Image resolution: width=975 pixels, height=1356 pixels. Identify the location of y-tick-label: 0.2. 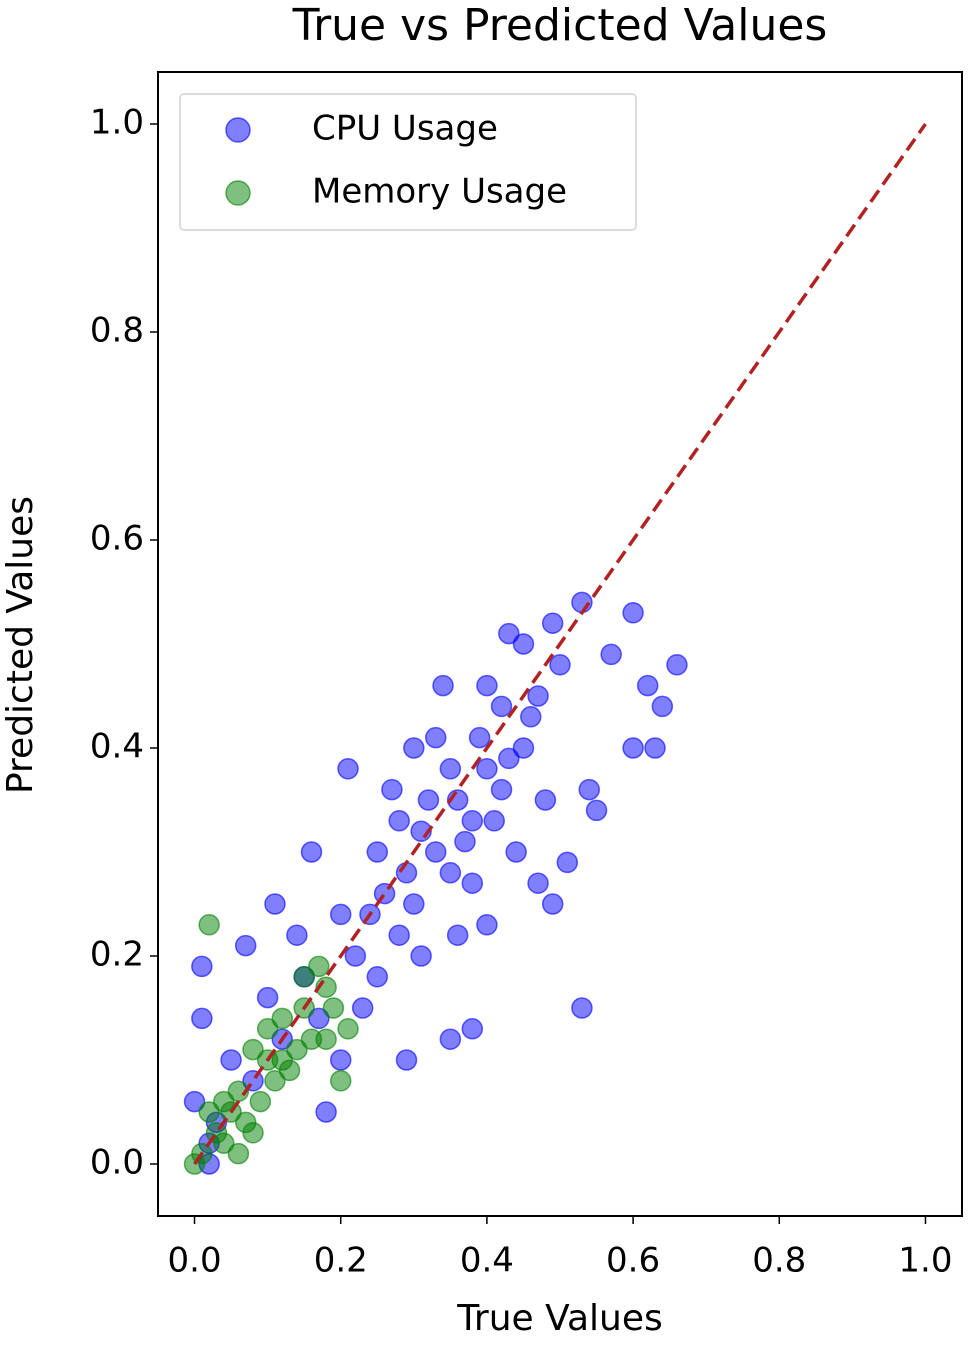
(117, 955).